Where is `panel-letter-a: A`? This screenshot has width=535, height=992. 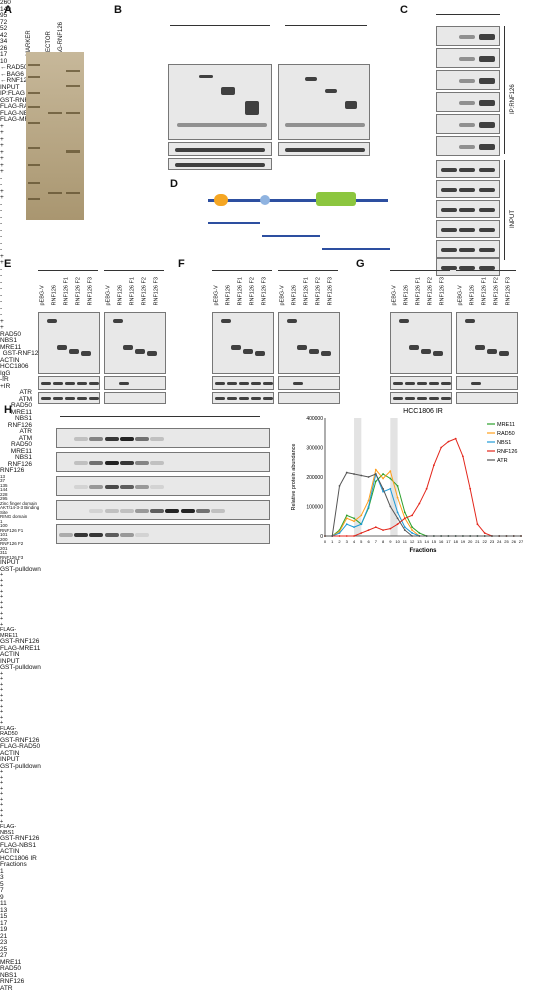
panel-letter-a: A is located at coordinates (8, 10).